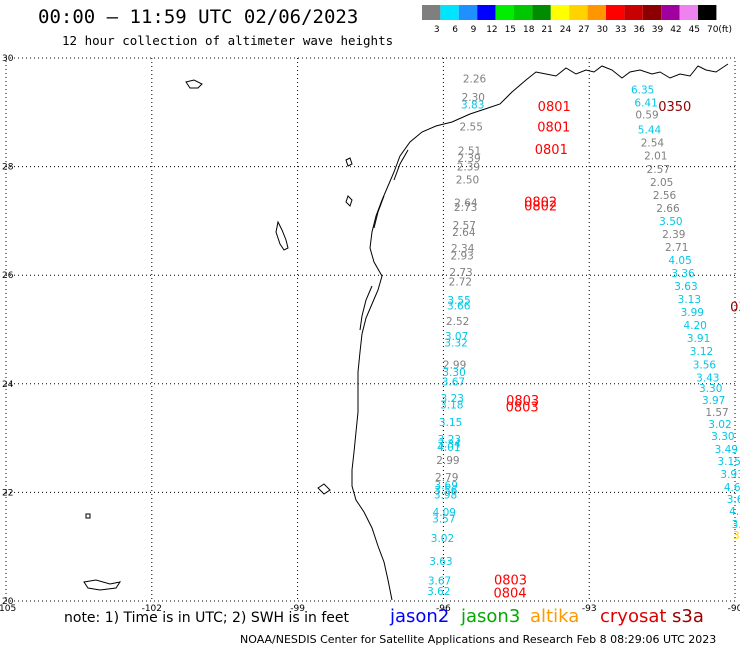 The image size is (740, 650). What do you see at coordinates (471, 127) in the screenshot?
I see `wave-height-label: 2.55` at bounding box center [471, 127].